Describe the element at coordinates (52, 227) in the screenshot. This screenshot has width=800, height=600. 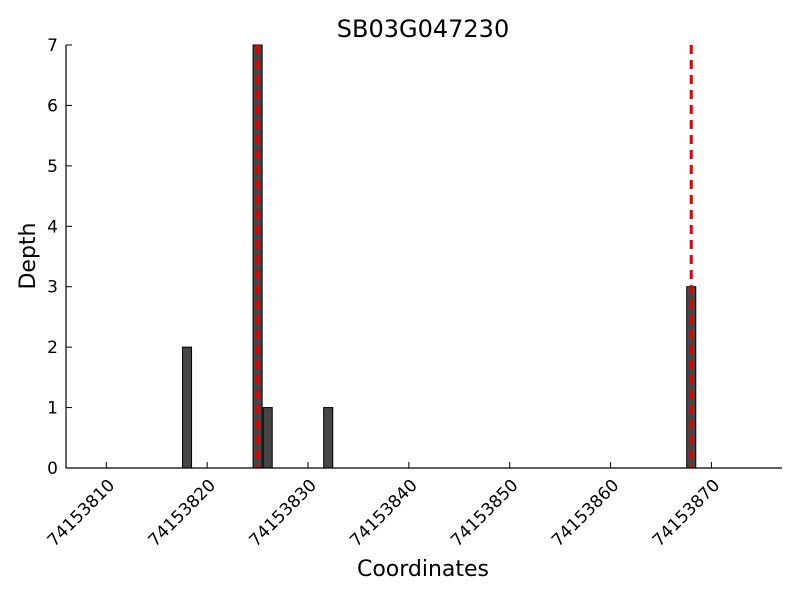
I see `y-tick-label-4: 4` at that location.